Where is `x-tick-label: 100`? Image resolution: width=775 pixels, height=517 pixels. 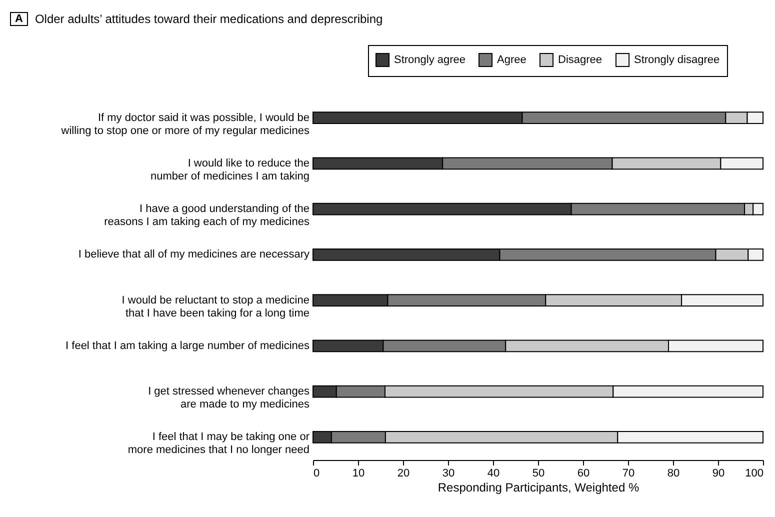
x-tick-label: 100 is located at coordinates (754, 474).